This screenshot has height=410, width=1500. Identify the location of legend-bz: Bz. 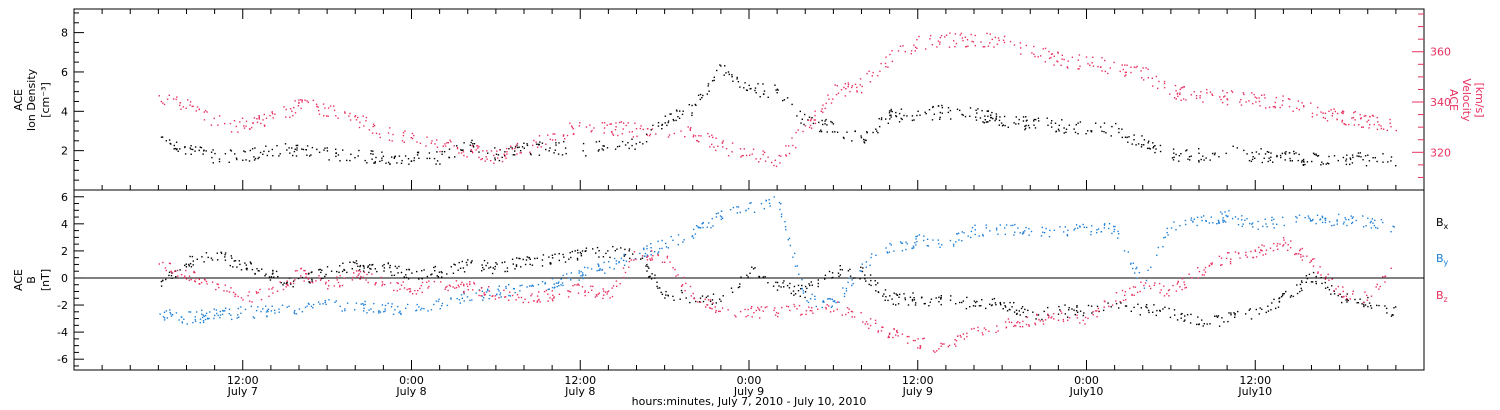
(1442, 296).